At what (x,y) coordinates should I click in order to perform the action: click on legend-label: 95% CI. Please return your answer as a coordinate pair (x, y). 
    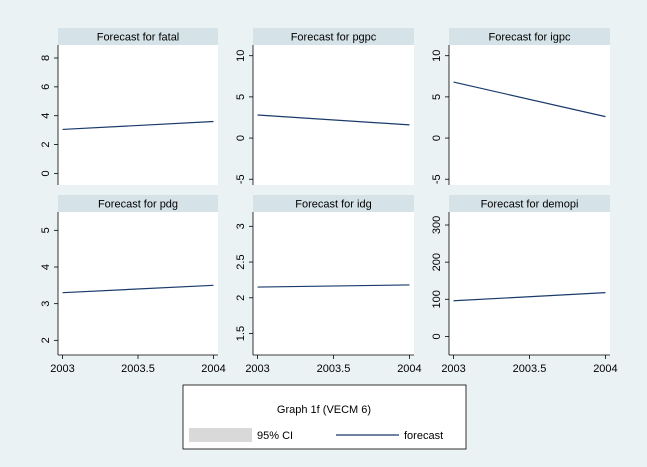
    Looking at the image, I should click on (275, 436).